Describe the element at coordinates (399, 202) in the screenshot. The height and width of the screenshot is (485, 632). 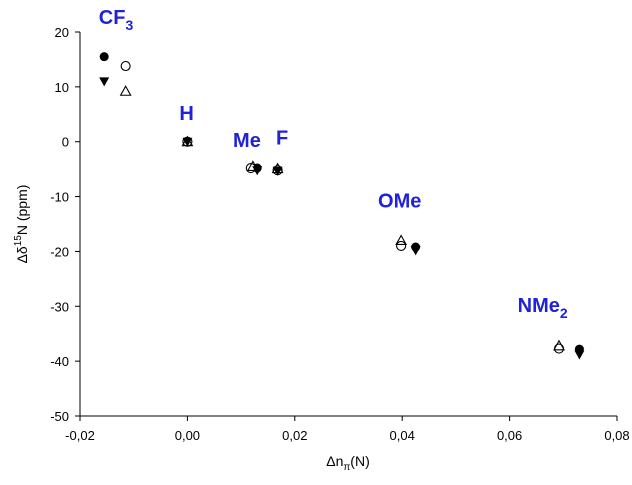
I see `substituent-label: OMe` at that location.